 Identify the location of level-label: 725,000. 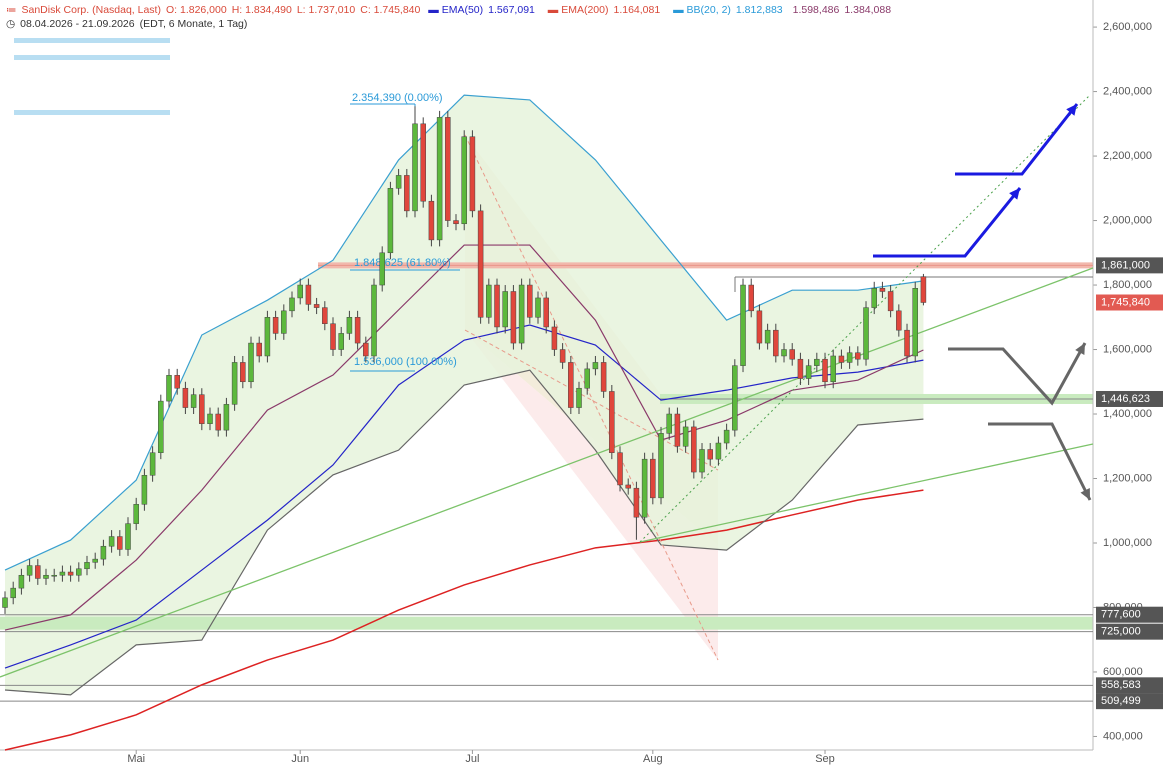
(1121, 632).